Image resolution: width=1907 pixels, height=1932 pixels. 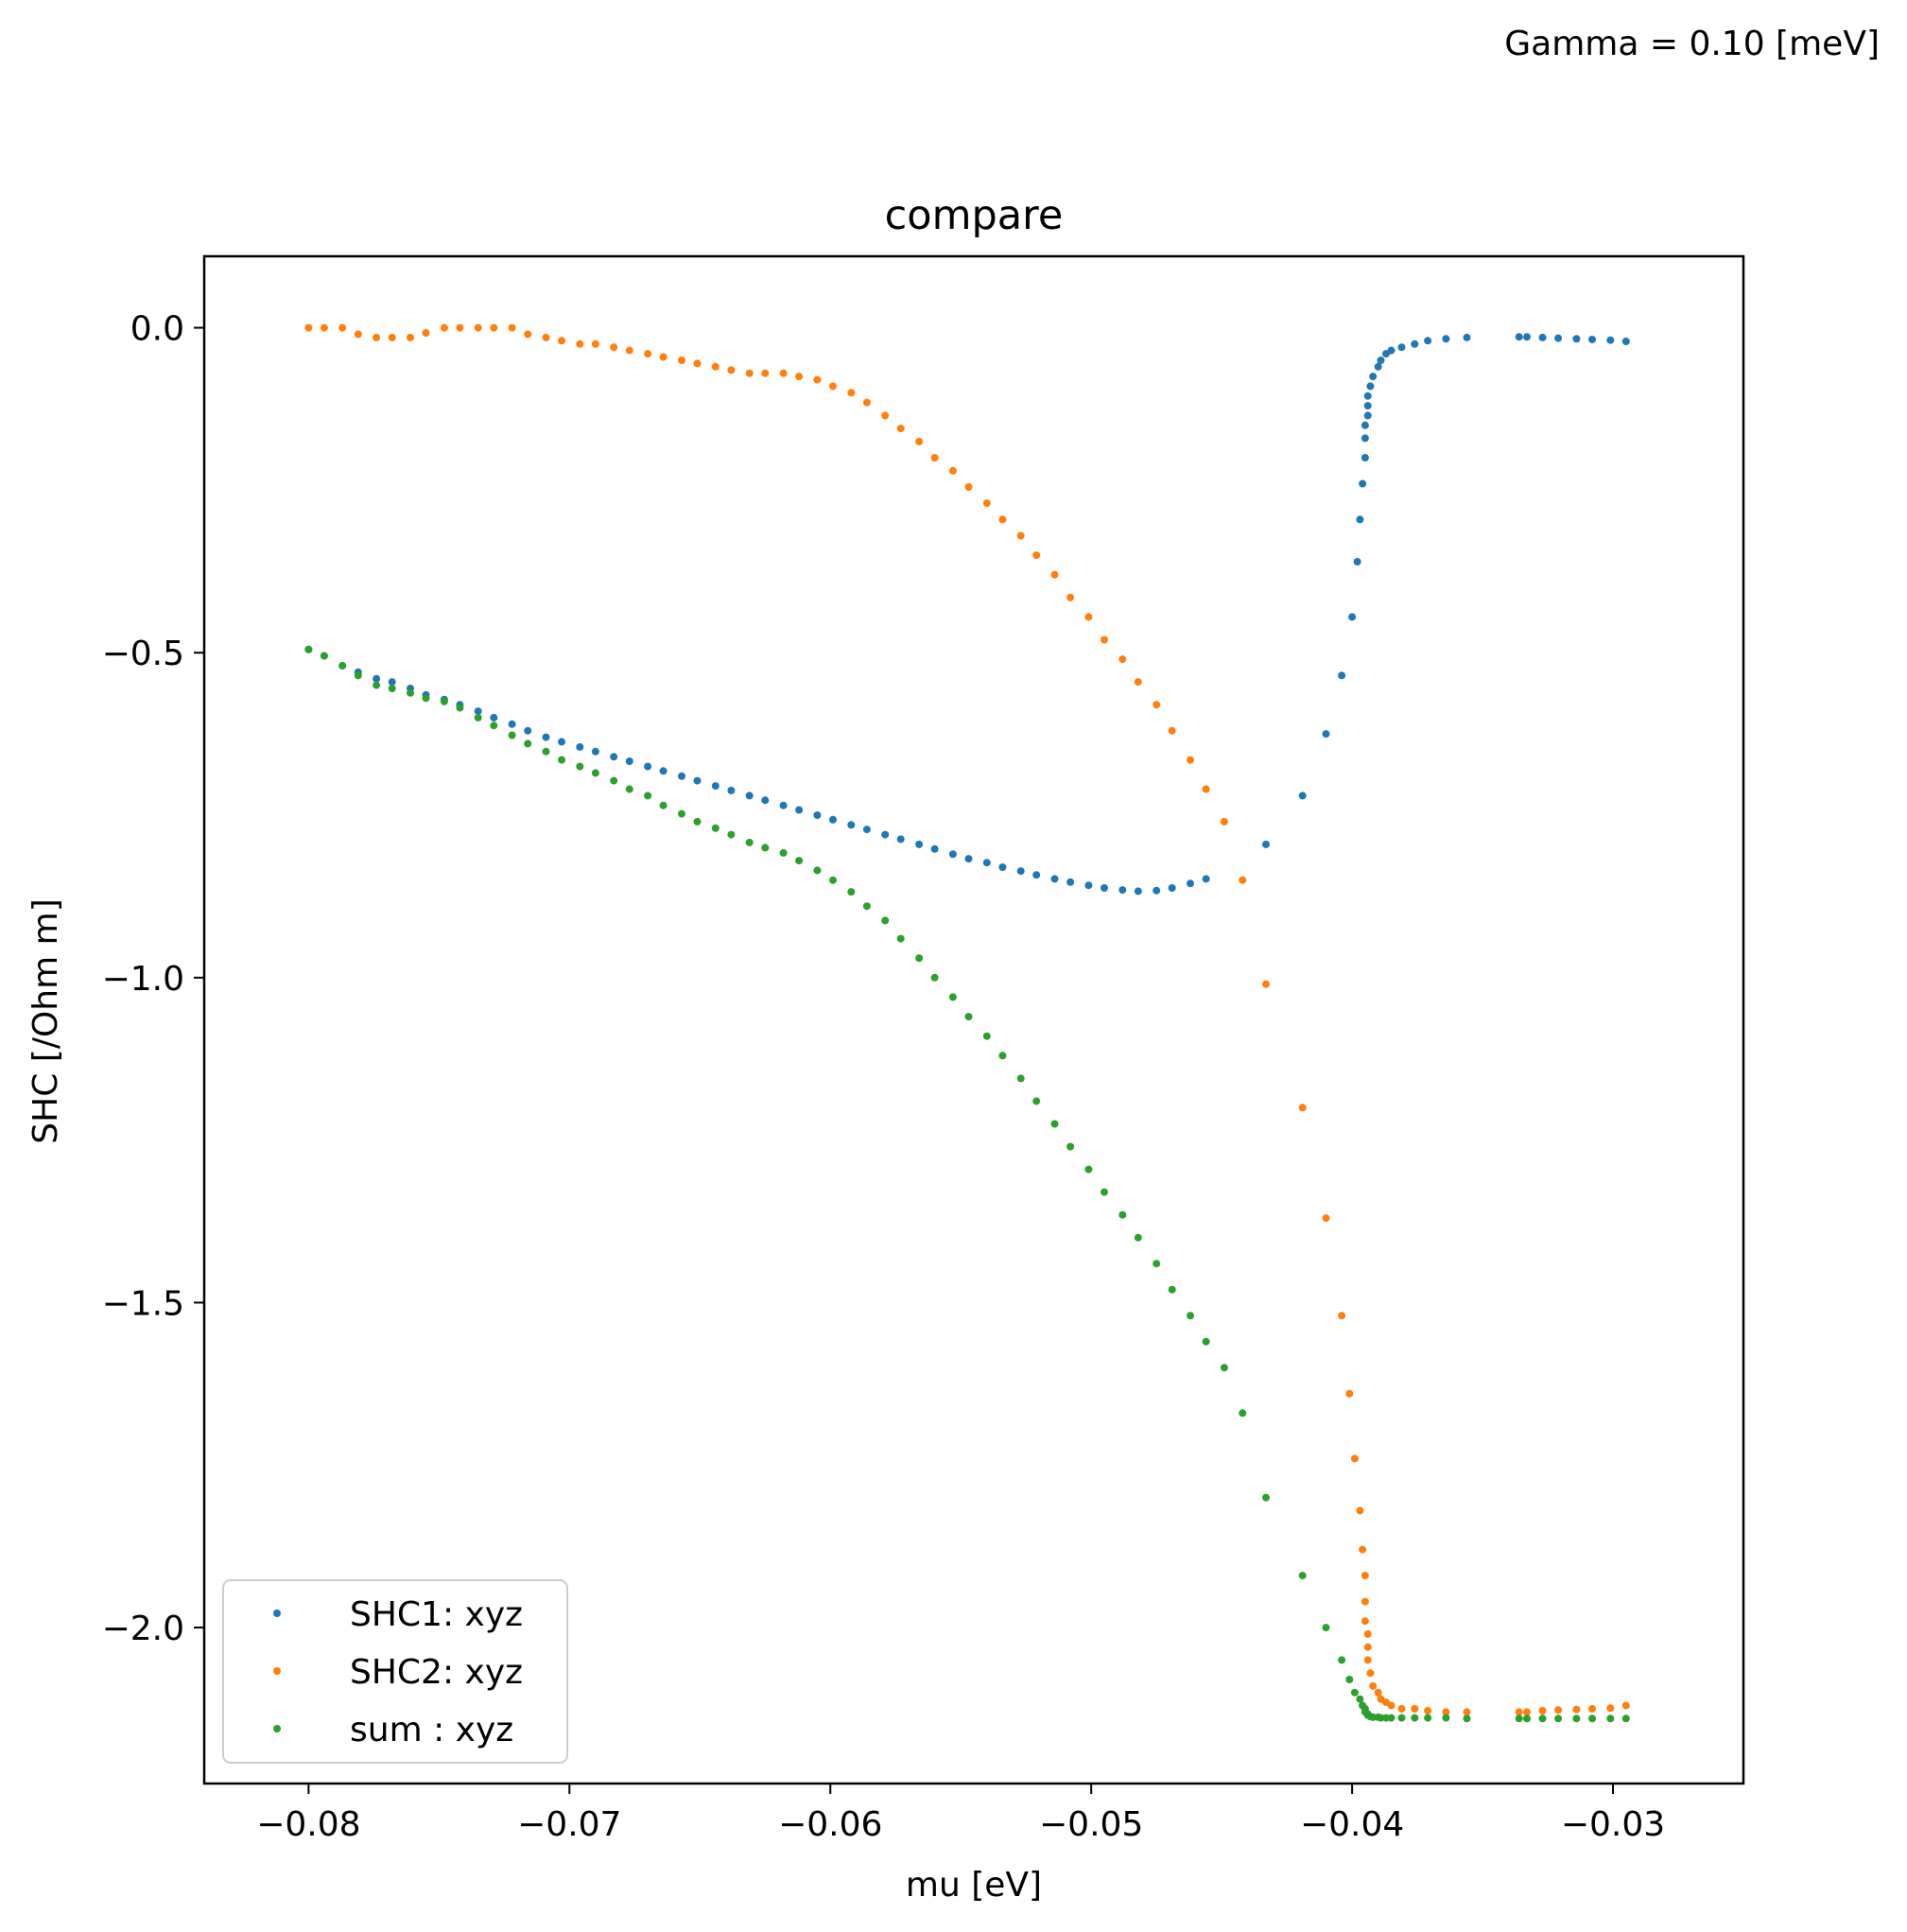 What do you see at coordinates (277, 1728) in the screenshot?
I see `legend-marker-sum` at bounding box center [277, 1728].